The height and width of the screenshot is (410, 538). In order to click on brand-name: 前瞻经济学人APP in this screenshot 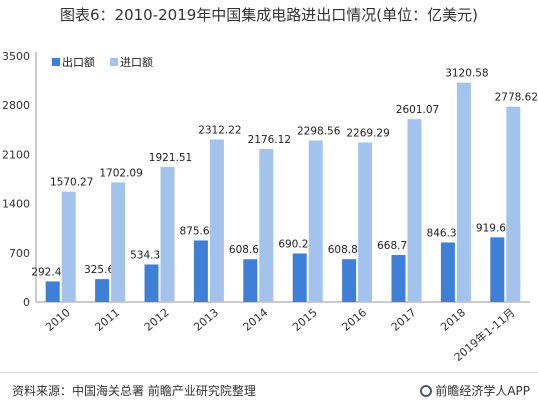, I will do `click(482, 391)`.